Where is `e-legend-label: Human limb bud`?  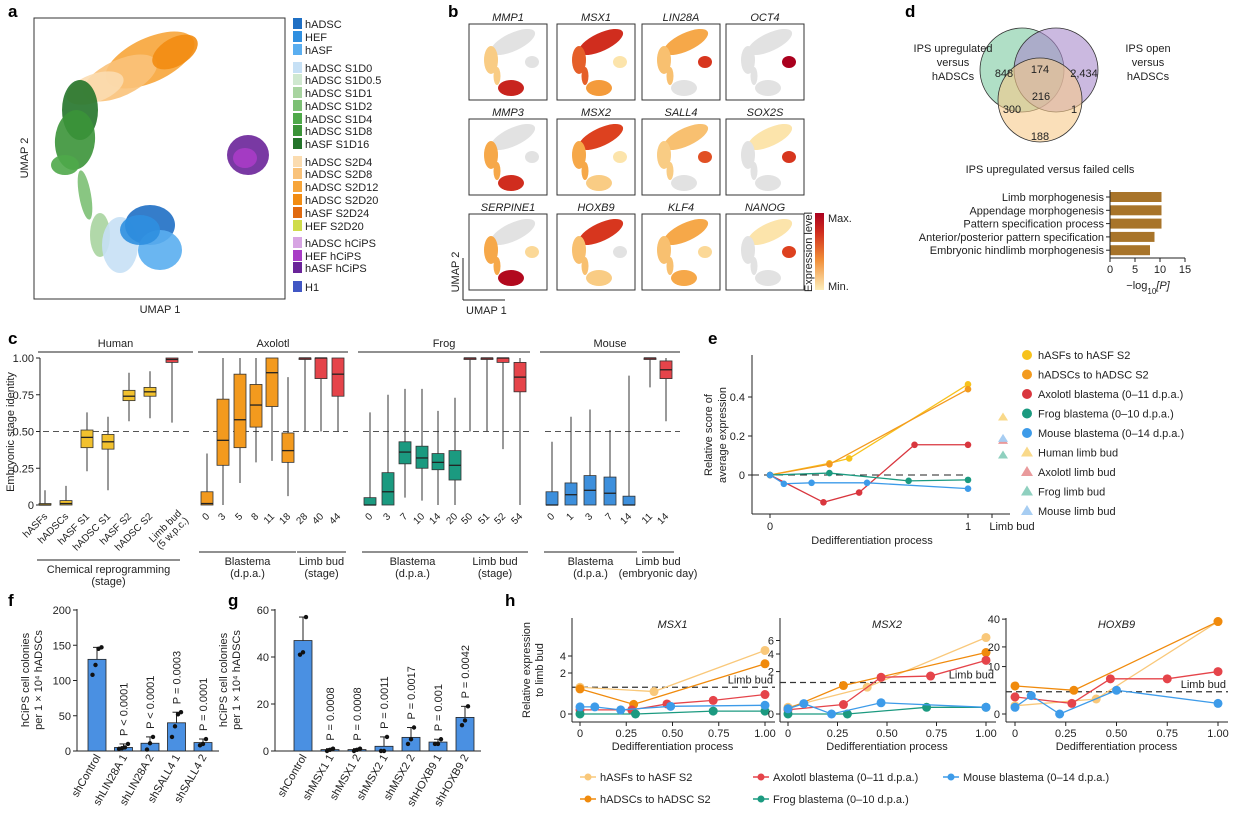
e-legend-label: Human limb bud is located at coordinates (1078, 454).